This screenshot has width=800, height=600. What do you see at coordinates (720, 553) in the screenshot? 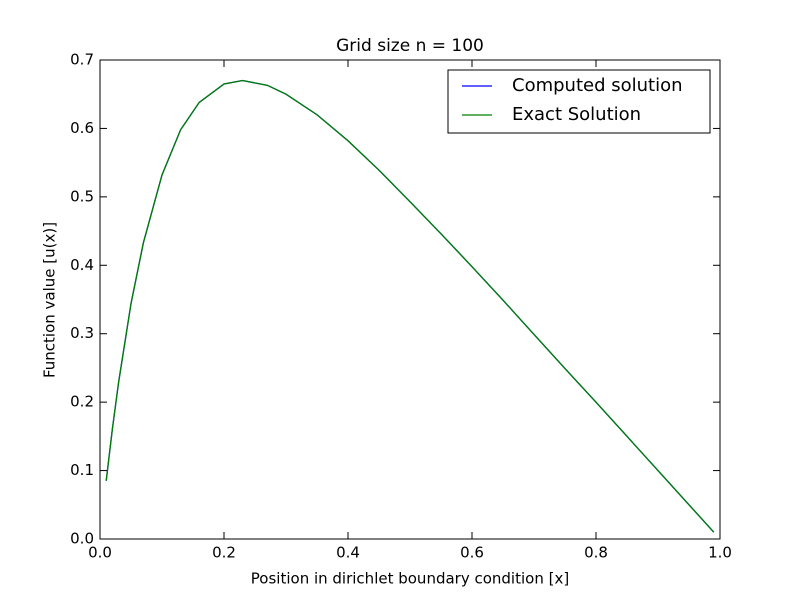
I see `x-tick-label: 1.0` at bounding box center [720, 553].